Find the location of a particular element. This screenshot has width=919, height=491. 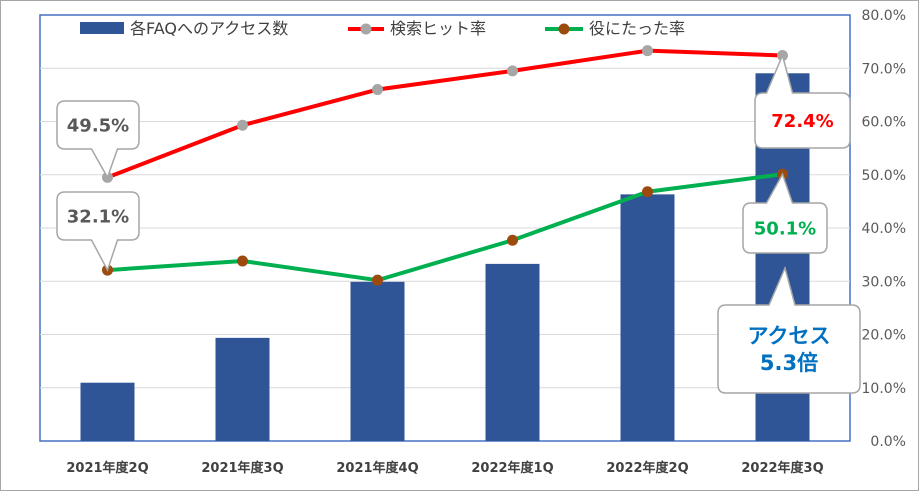

y-tick-label: 40.0% is located at coordinates (884, 229).